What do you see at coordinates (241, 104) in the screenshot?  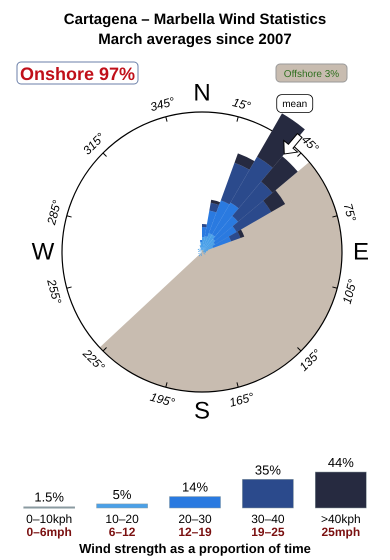 I see `text: 15°` at bounding box center [241, 104].